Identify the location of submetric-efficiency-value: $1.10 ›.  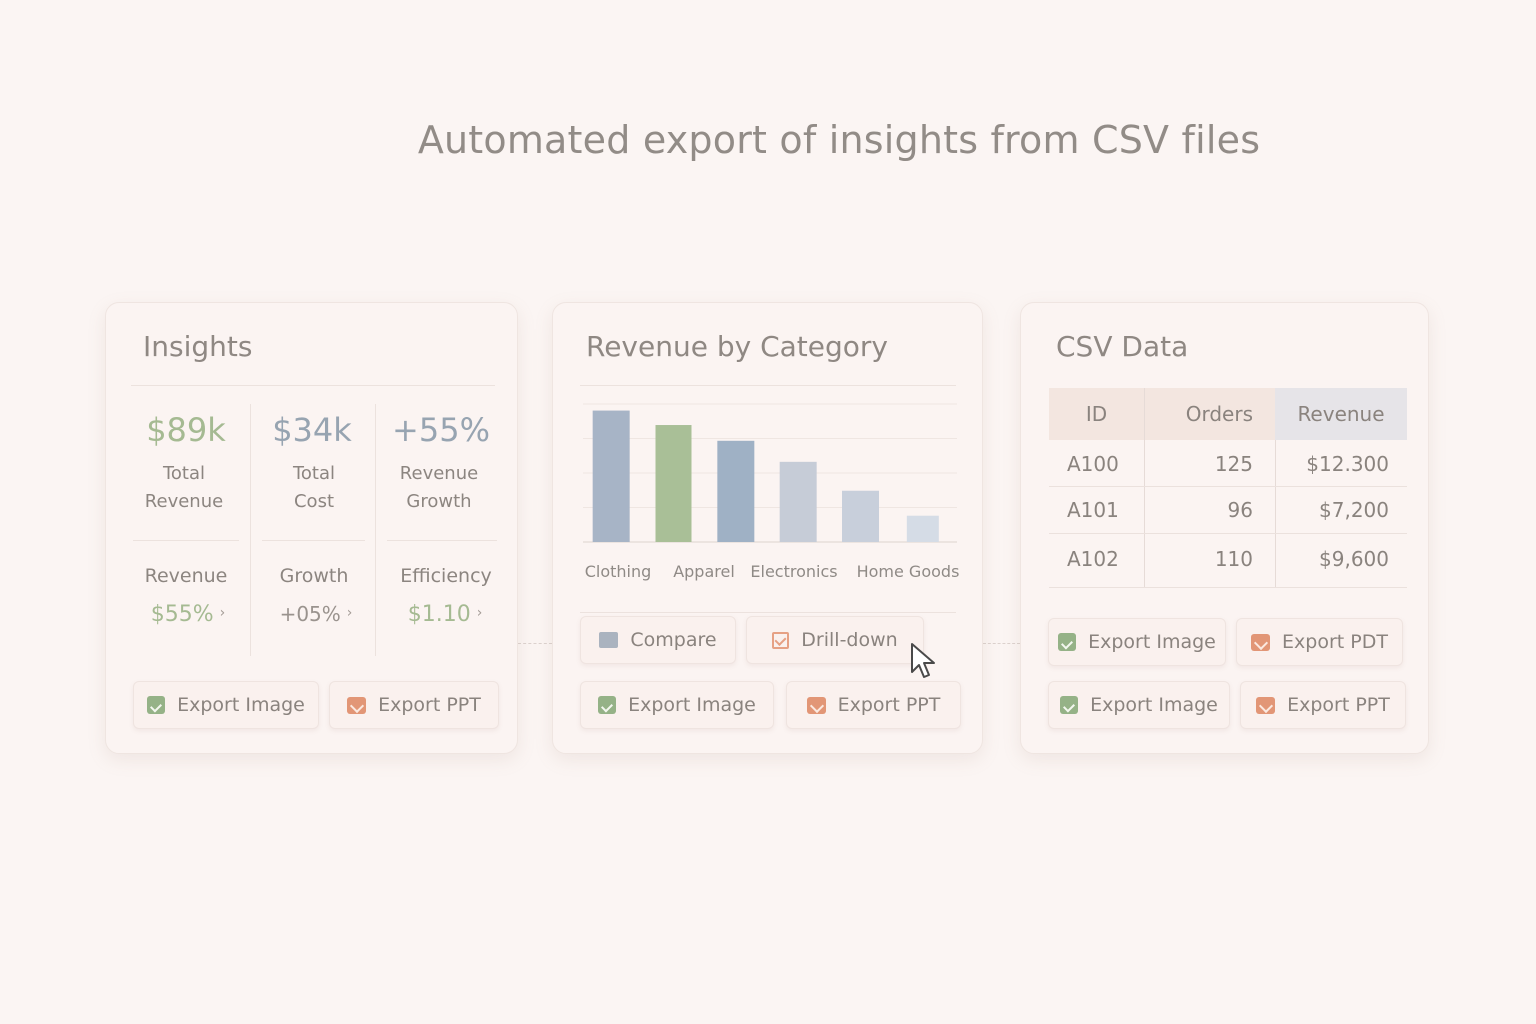
(445, 614).